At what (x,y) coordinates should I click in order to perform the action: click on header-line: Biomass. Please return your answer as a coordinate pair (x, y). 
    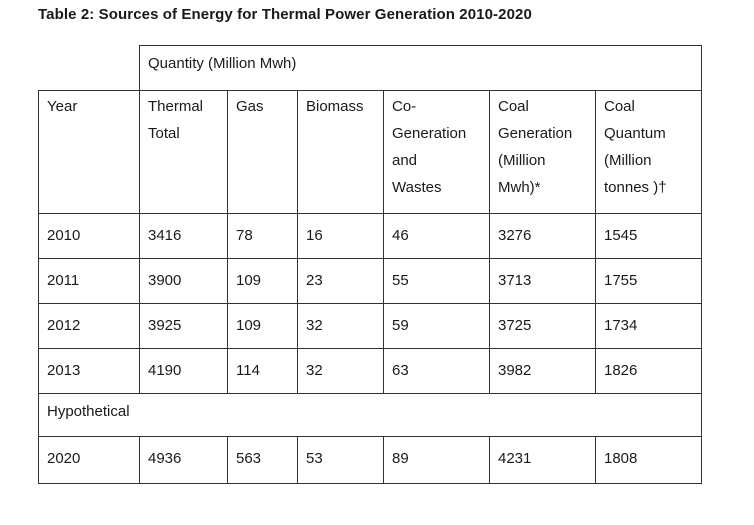
    Looking at the image, I should click on (335, 106).